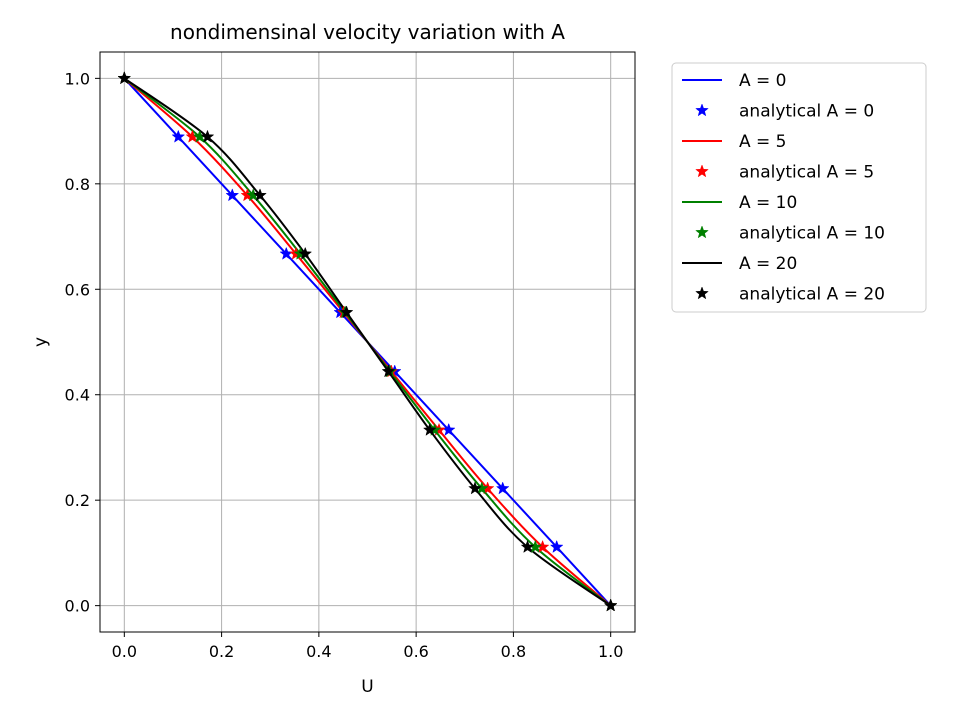 Image resolution: width=960 pixels, height=720 pixels. What do you see at coordinates (768, 264) in the screenshot?
I see `legend-entry-line-a-20: A = 20` at bounding box center [768, 264].